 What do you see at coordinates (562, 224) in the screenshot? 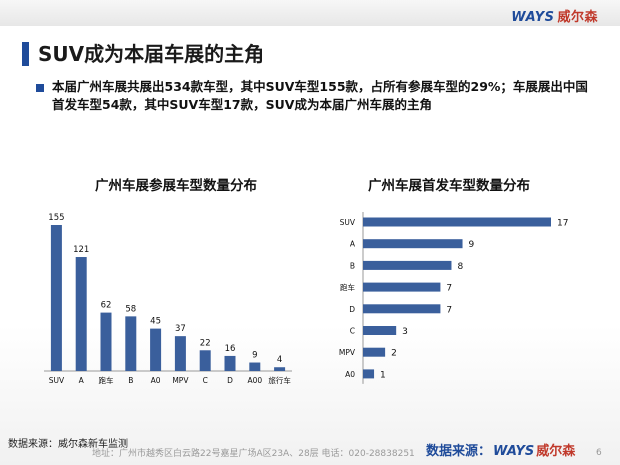
I see `hdata-label-0: 17` at bounding box center [562, 224].